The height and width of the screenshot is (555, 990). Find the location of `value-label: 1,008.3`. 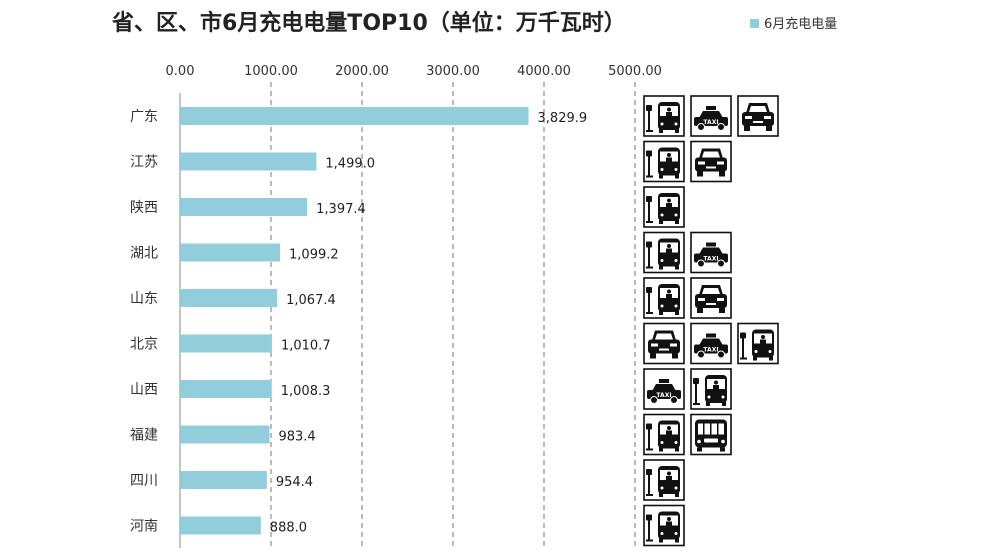

value-label: 1,008.3 is located at coordinates (306, 391).